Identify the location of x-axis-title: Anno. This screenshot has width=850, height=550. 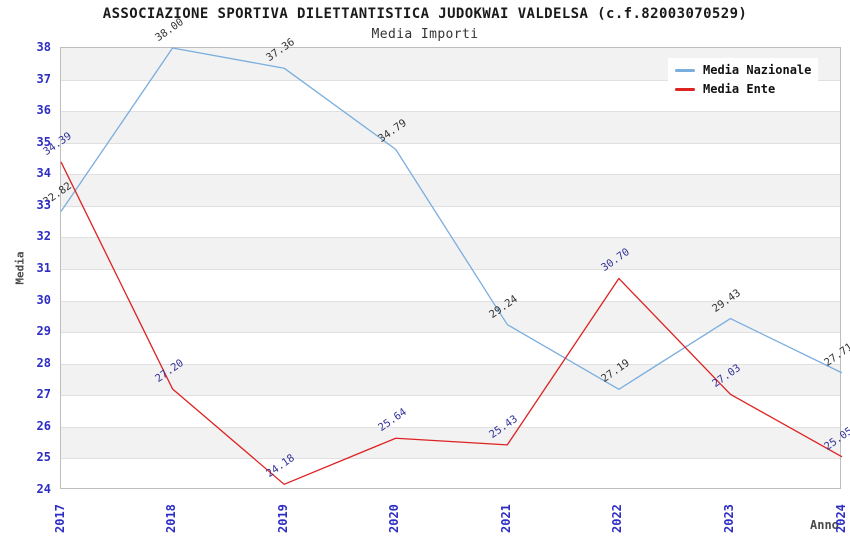
(824, 525).